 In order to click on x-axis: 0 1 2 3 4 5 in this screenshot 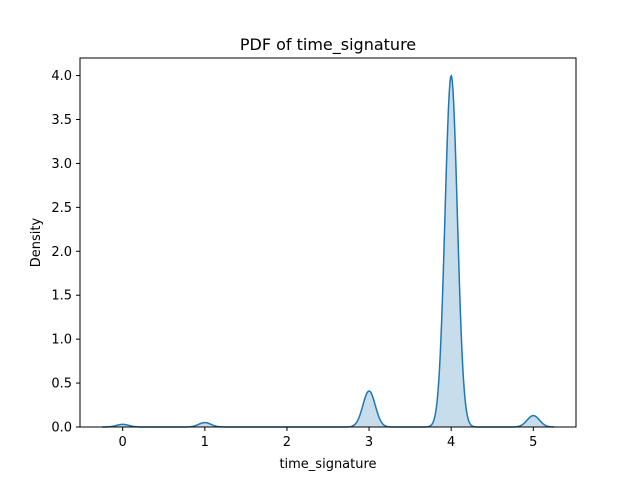, I will do `click(328, 438)`.